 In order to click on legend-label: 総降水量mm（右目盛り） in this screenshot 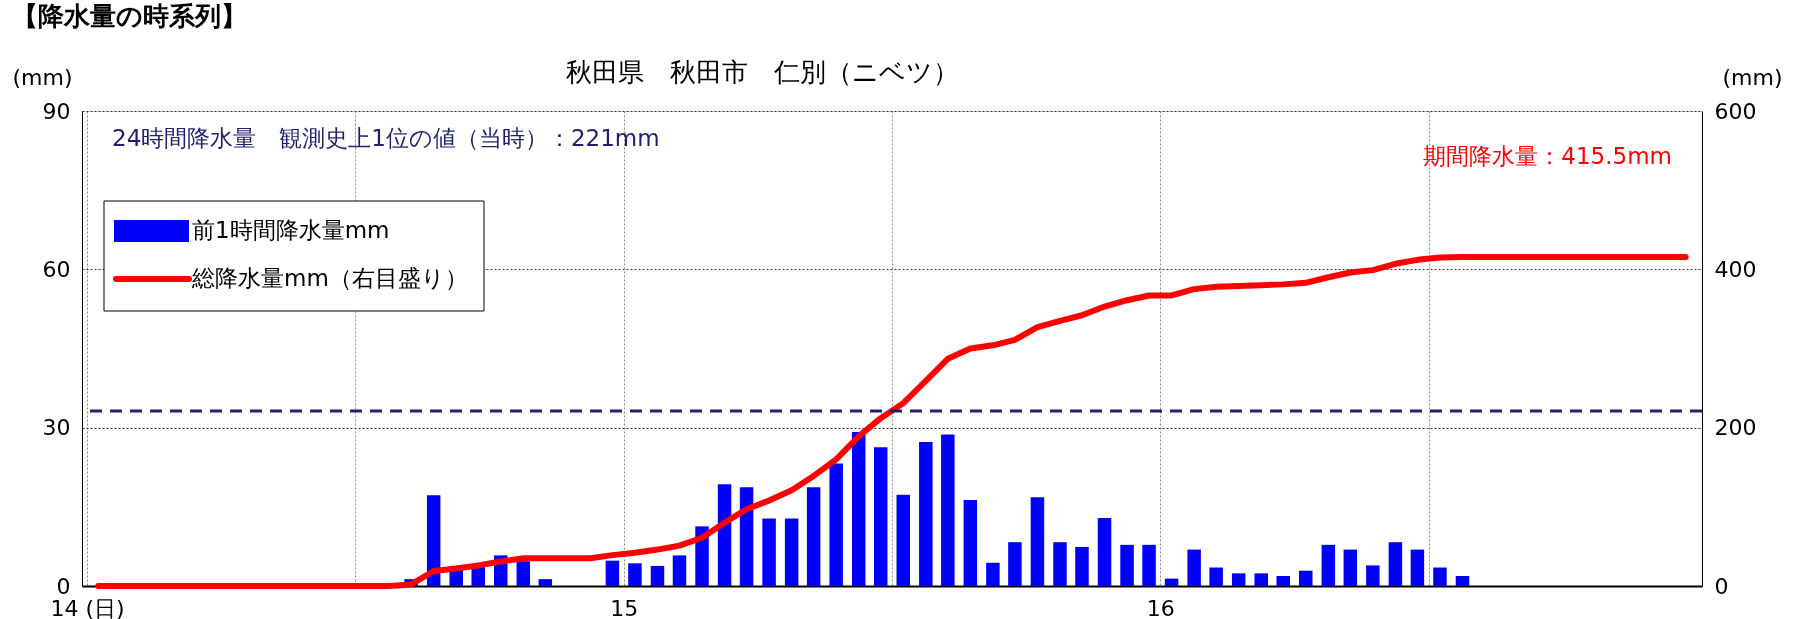, I will do `click(329, 278)`.